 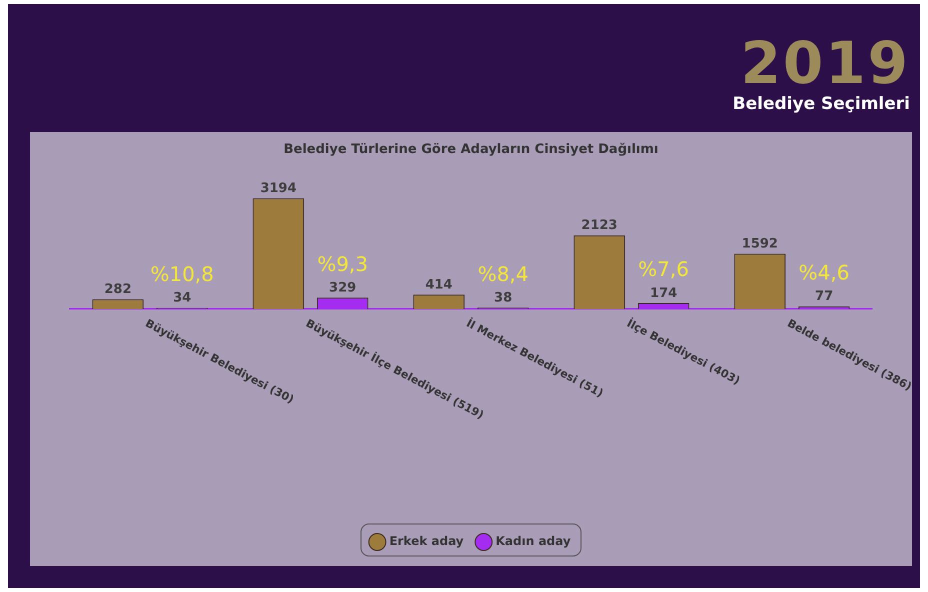 What do you see at coordinates (664, 293) in the screenshot?
I see `data-label: 174` at bounding box center [664, 293].